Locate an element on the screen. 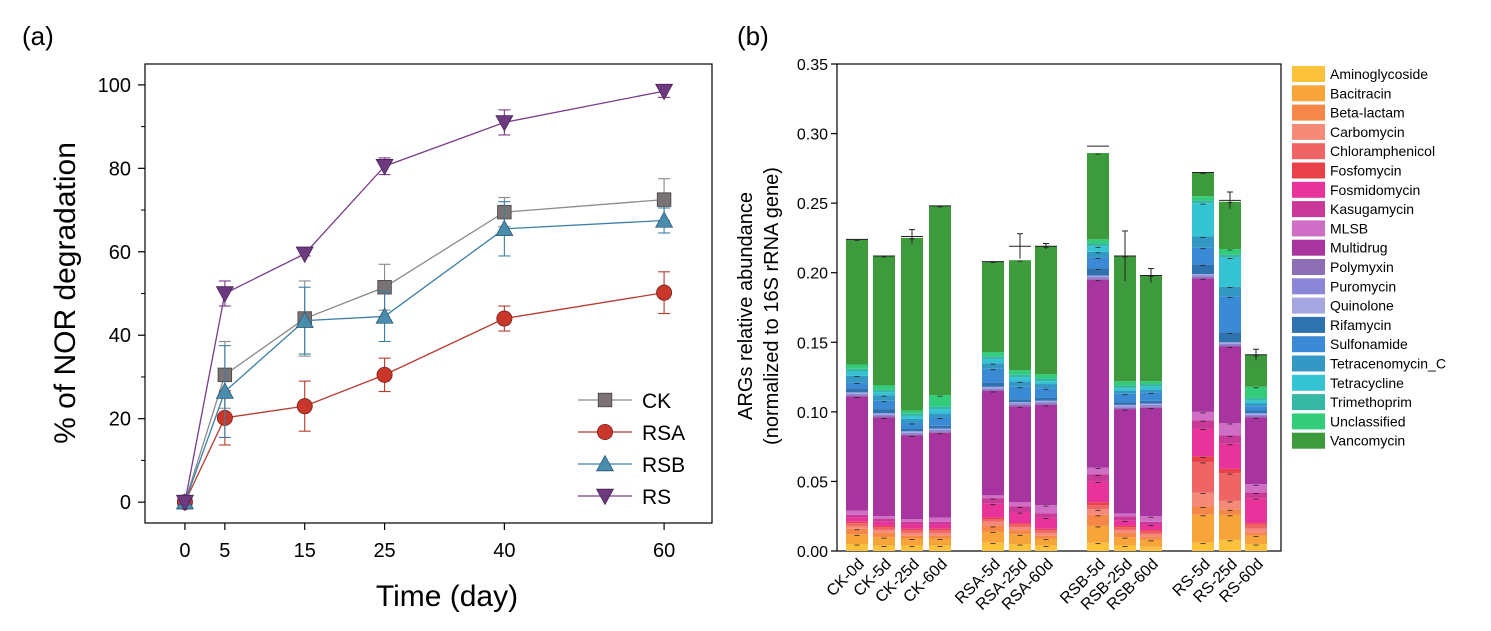  panel-a-y-tick-label: 40 is located at coordinates (120, 336).